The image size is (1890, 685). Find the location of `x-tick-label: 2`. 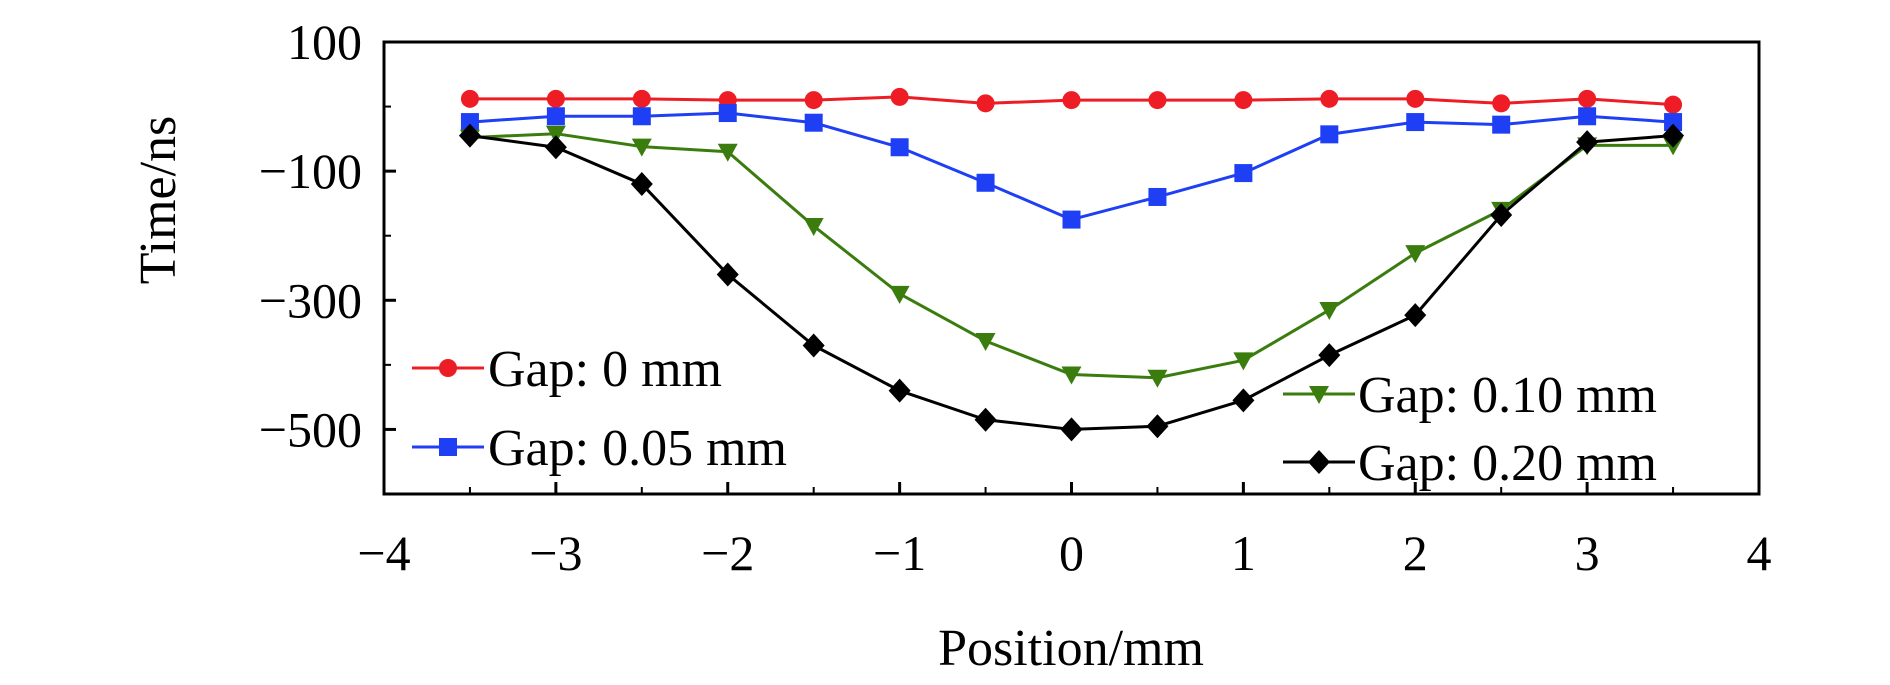

x-tick-label: 2 is located at coordinates (1415, 553).